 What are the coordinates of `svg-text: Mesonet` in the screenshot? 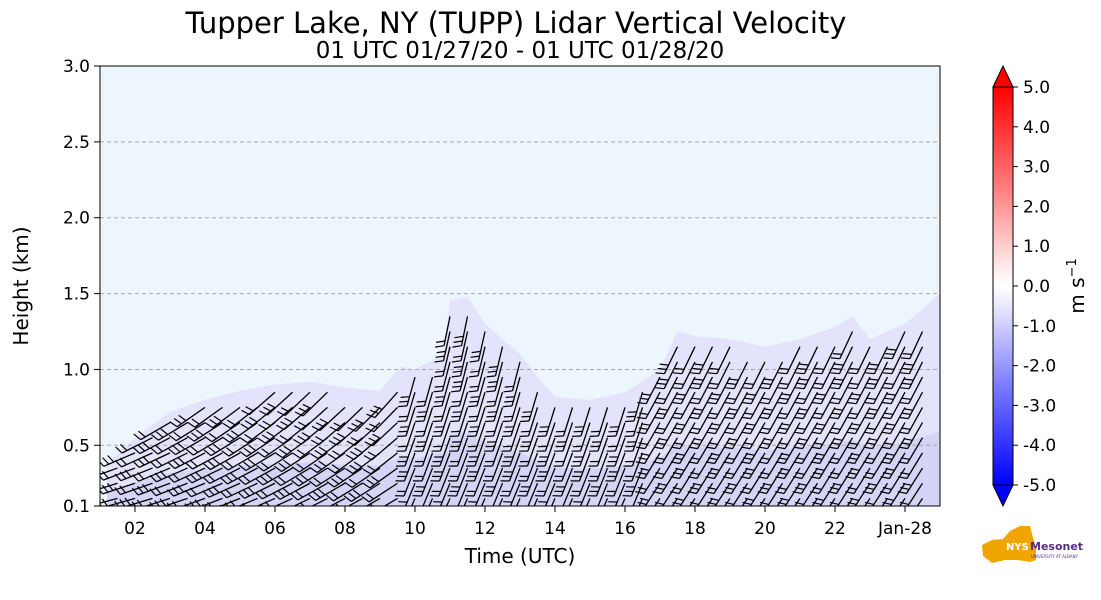 It's located at (1056, 546).